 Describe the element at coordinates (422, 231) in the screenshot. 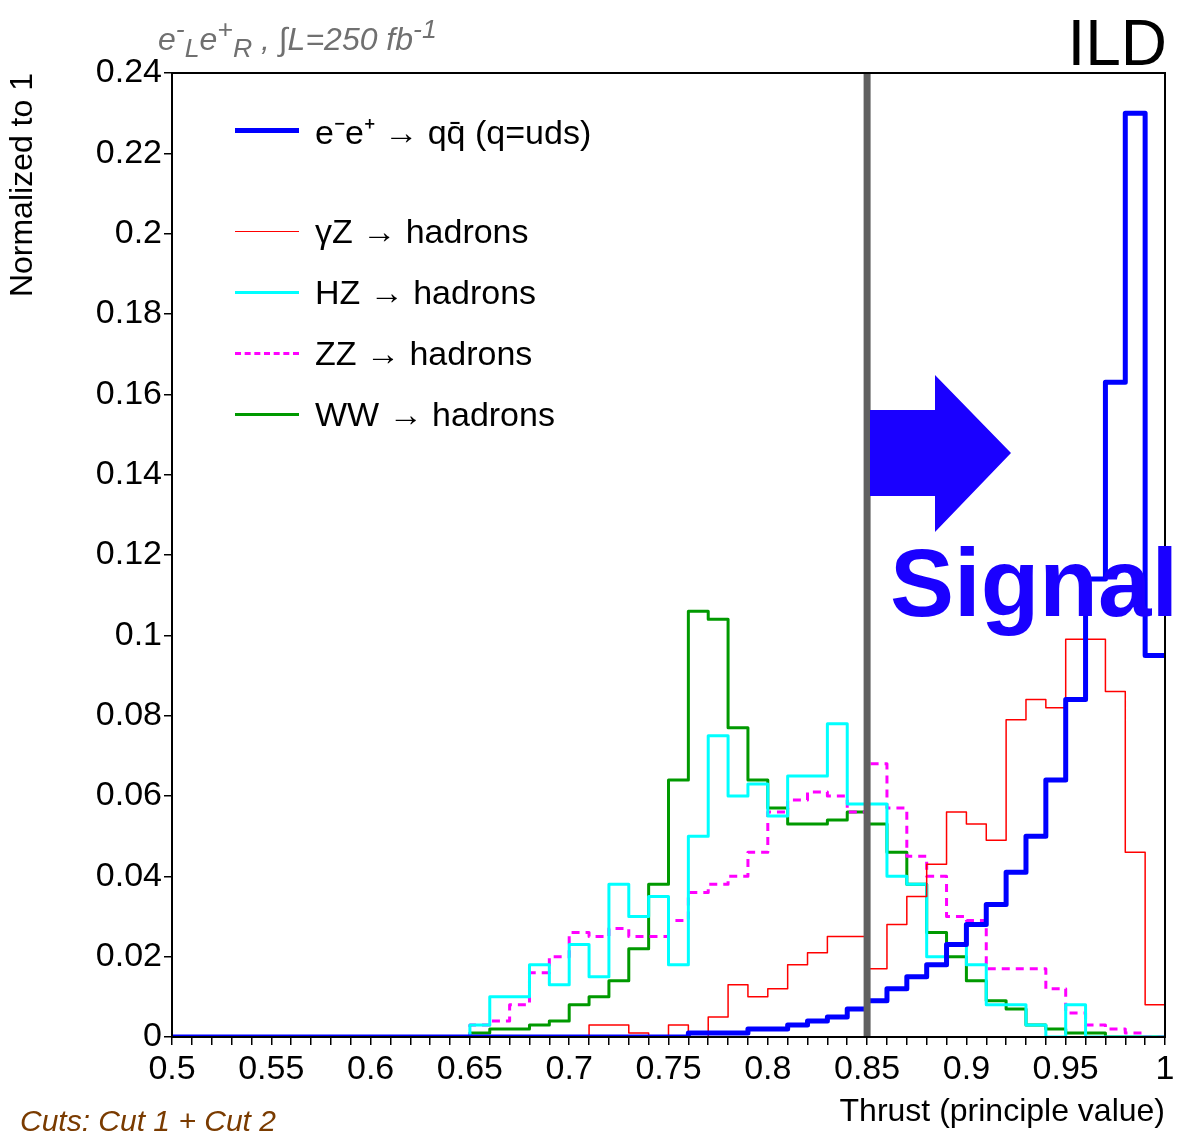

I see `legend-label: γZ → hadrons` at that location.